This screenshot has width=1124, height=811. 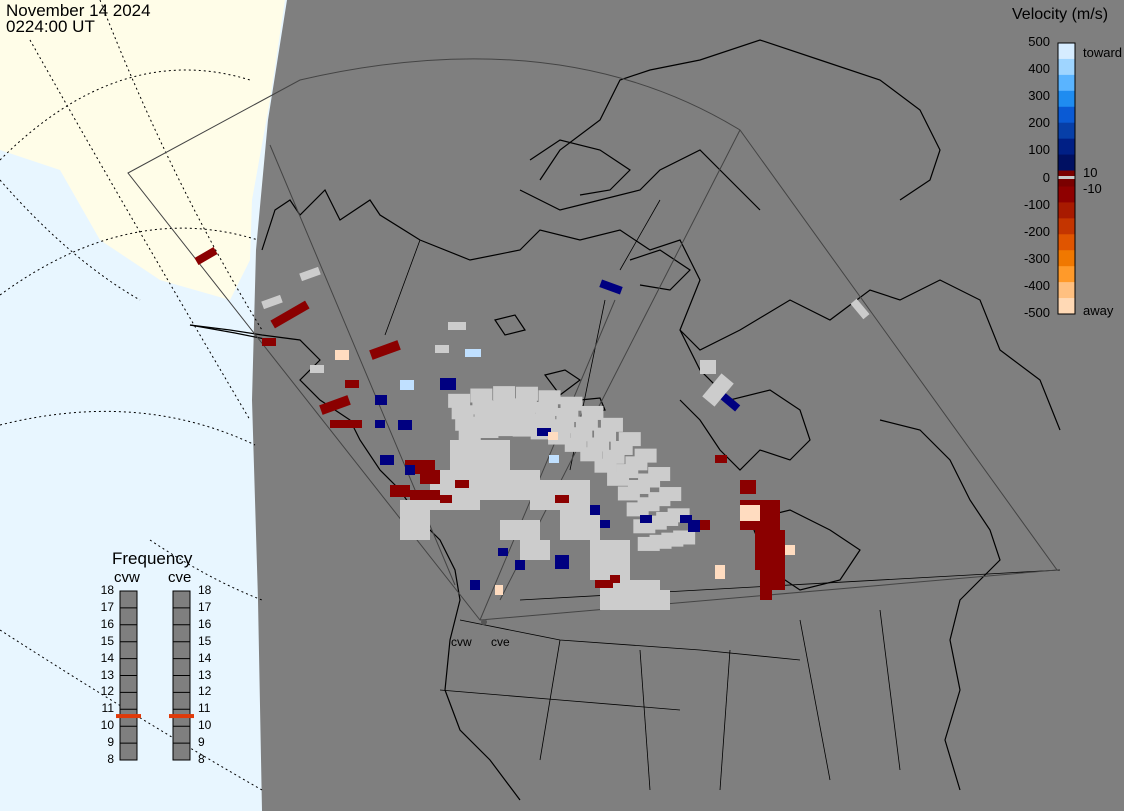 I want to click on freq-tick-label: 15, so click(x=107, y=640).